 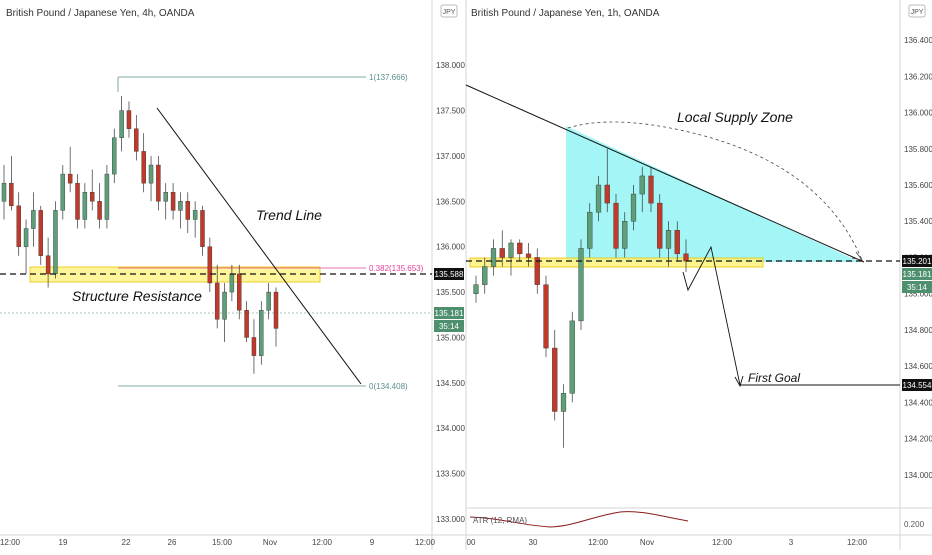 What do you see at coordinates (791, 542) in the screenshot?
I see `x-tick-label: 3` at bounding box center [791, 542].